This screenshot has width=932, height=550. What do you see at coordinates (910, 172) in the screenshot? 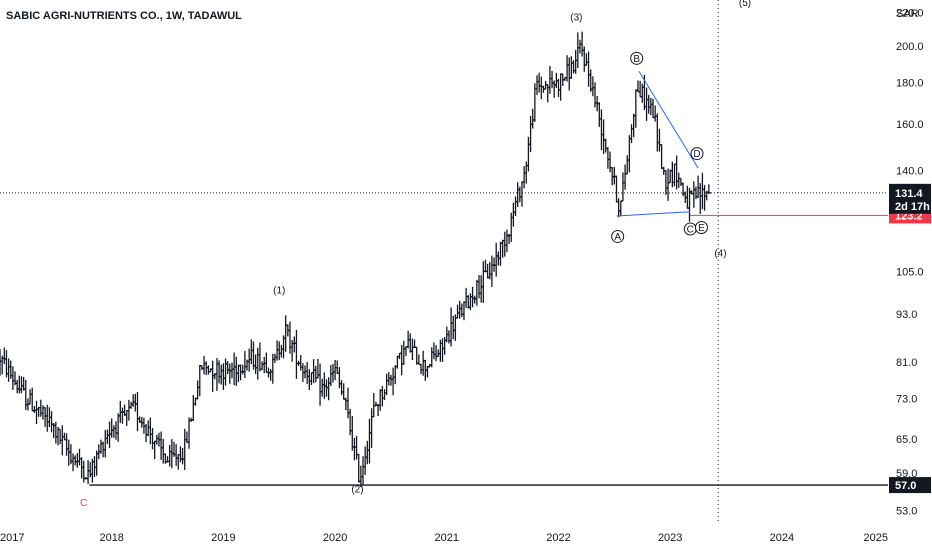
I see `y-tick-label: 140.0` at bounding box center [910, 172].